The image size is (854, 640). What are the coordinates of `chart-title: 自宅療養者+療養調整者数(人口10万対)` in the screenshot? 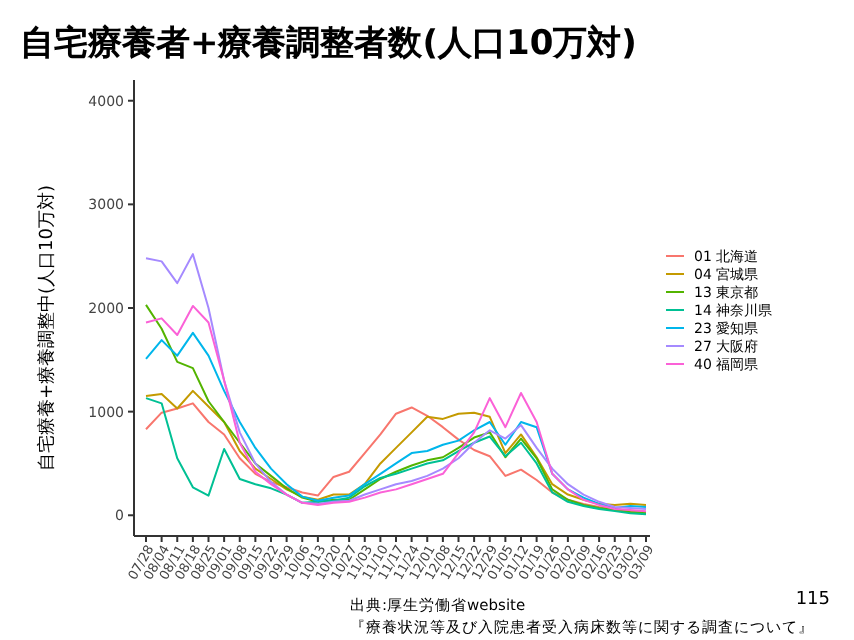 It's located at (328, 44).